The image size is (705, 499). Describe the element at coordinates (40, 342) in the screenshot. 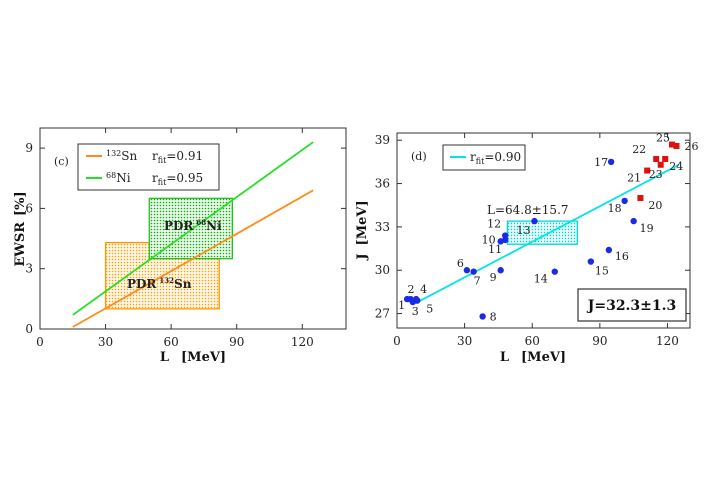

I see `panel-c-x-tick-label: 0` at that location.